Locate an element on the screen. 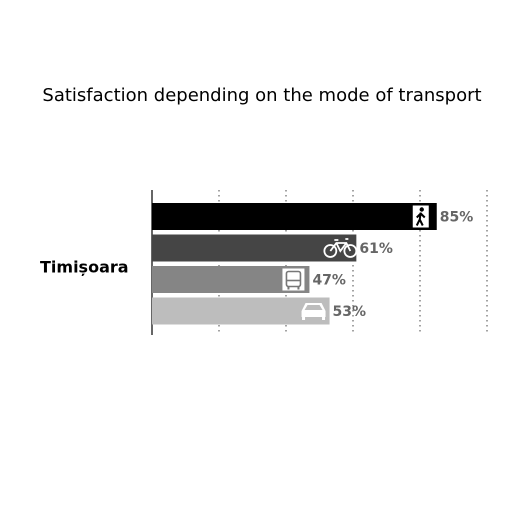 The width and height of the screenshot is (525, 525). value-label: 85% is located at coordinates (457, 218).